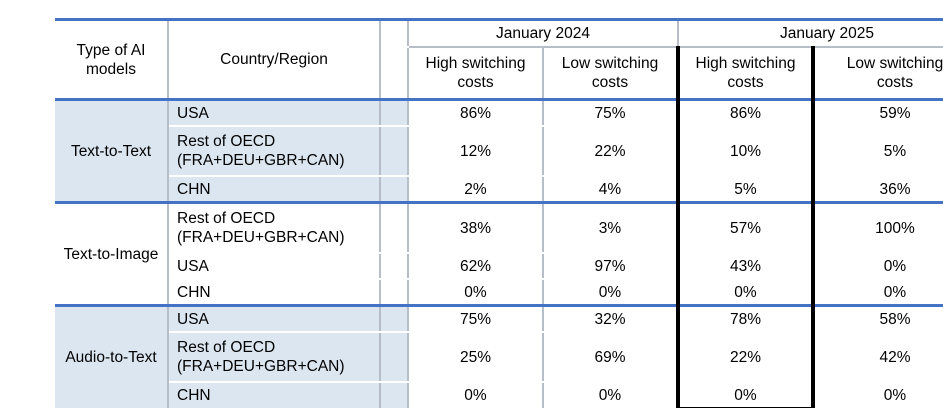  Describe the element at coordinates (611, 318) in the screenshot. I see `value-cell: 32%` at that location.